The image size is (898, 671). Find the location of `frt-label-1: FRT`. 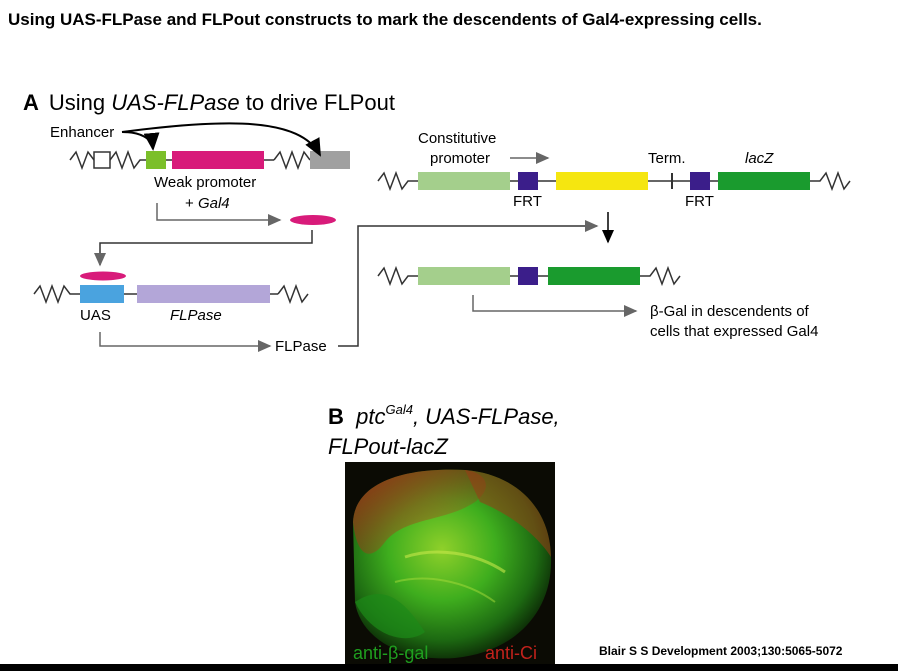

frt-label-1: FRT is located at coordinates (527, 201).